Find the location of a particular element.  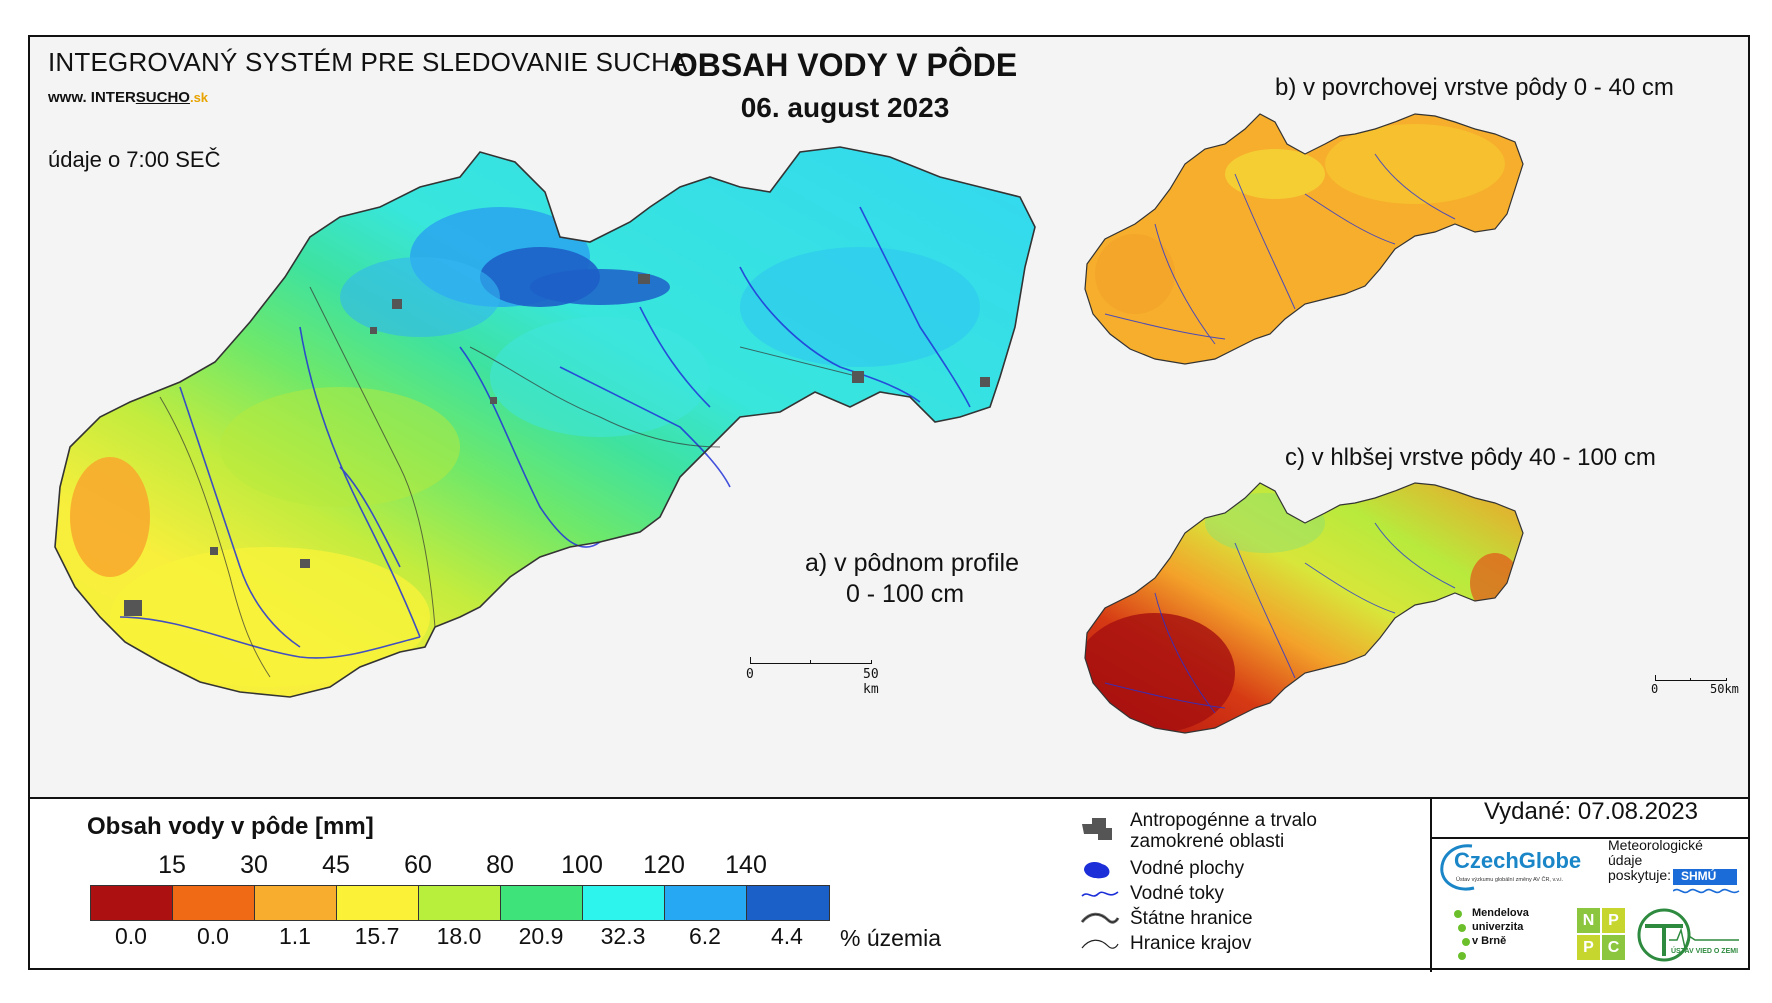

mendel-logo: Mendelova univerzita v Brně is located at coordinates (1505, 937).